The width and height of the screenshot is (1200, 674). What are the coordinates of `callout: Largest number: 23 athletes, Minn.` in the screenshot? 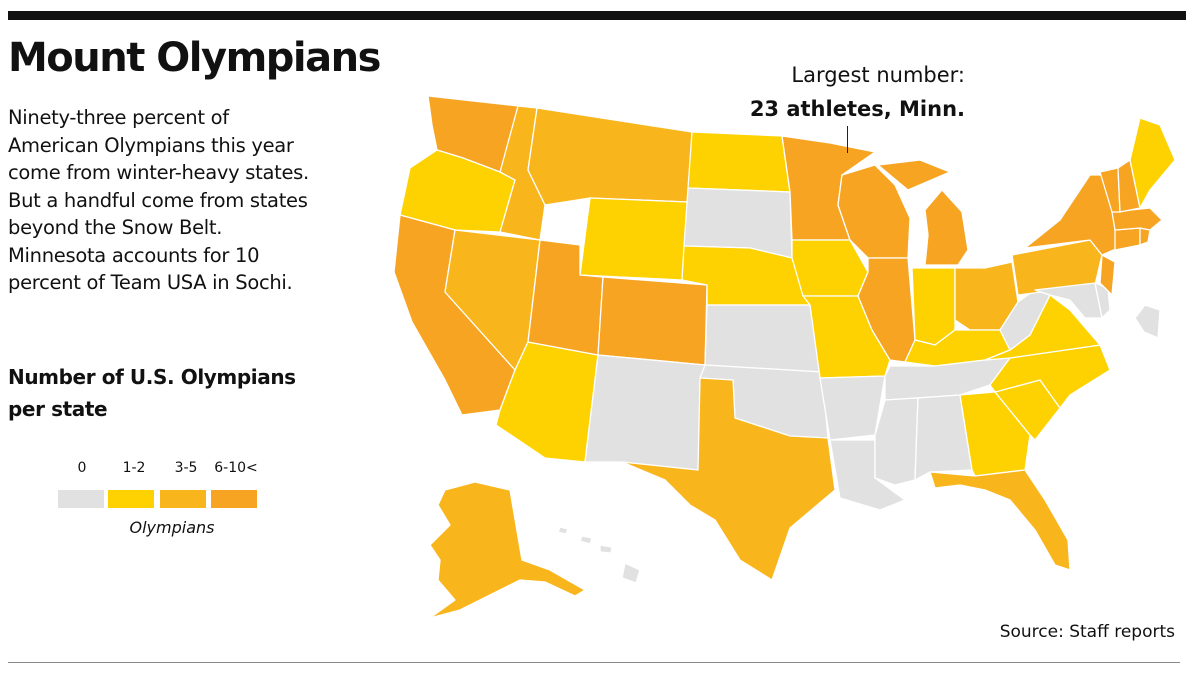 It's located at (857, 92).